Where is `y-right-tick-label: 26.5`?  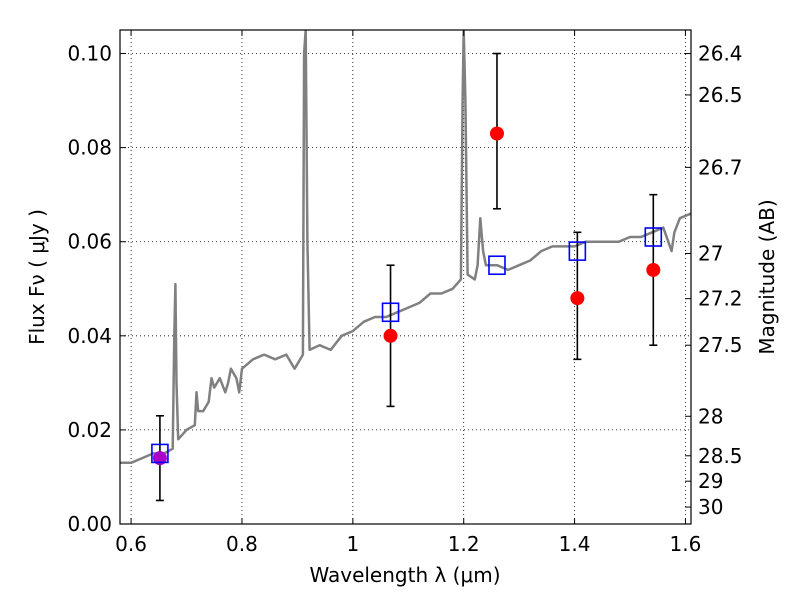 y-right-tick-label: 26.5 is located at coordinates (720, 95).